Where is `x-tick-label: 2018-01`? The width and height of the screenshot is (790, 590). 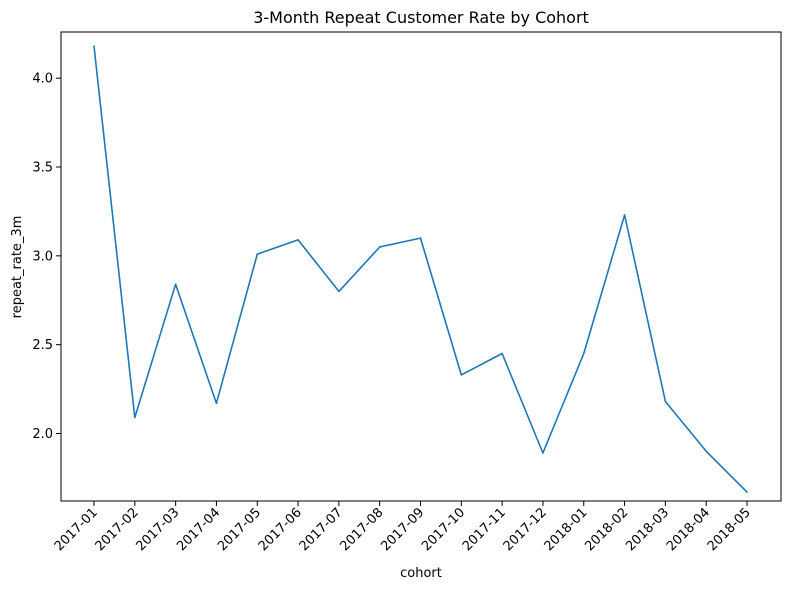
x-tick-label: 2018-01 is located at coordinates (566, 529).